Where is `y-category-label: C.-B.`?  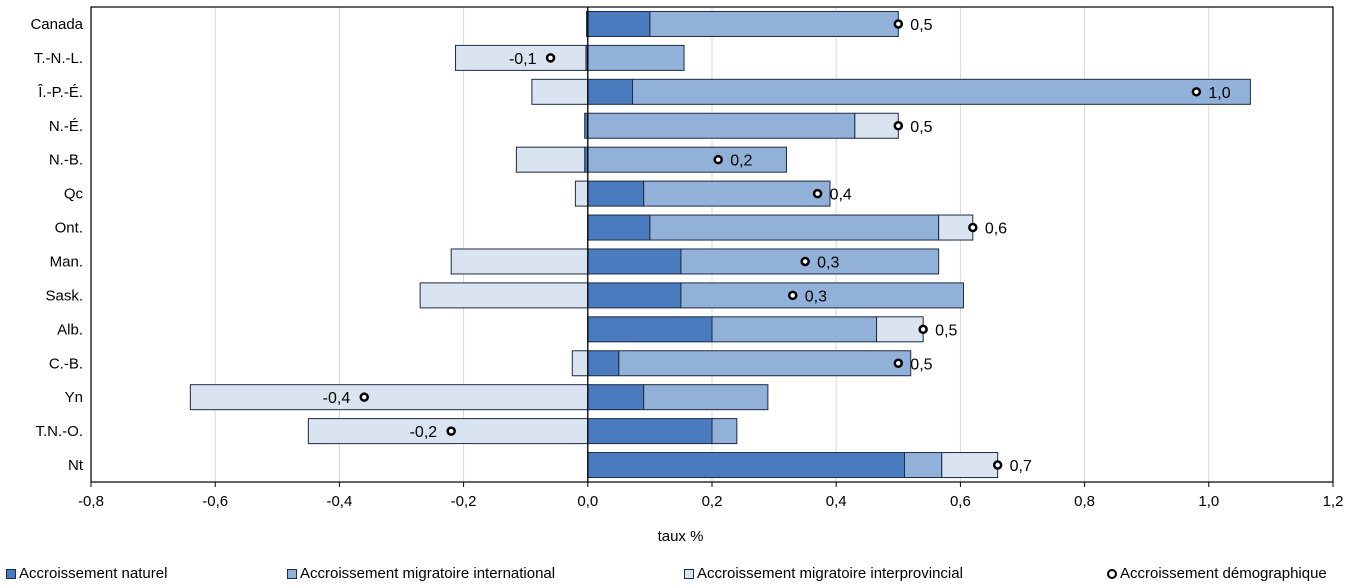
y-category-label: C.-B. is located at coordinates (66, 363).